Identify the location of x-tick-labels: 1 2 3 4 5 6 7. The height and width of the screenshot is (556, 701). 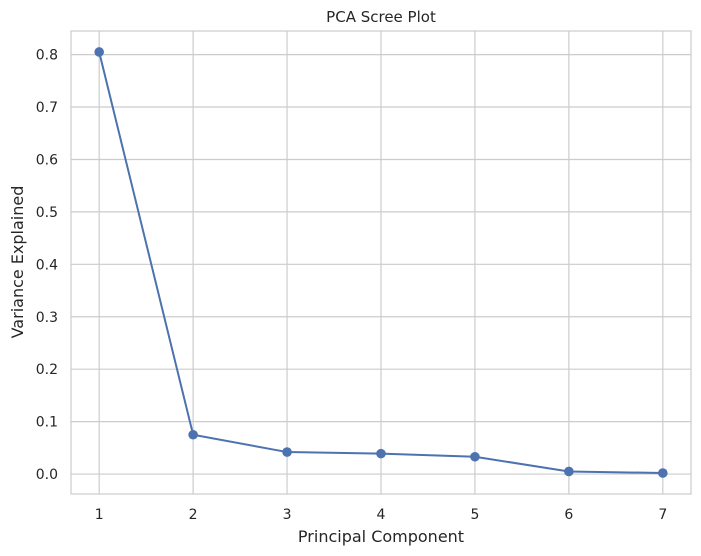
(381, 515).